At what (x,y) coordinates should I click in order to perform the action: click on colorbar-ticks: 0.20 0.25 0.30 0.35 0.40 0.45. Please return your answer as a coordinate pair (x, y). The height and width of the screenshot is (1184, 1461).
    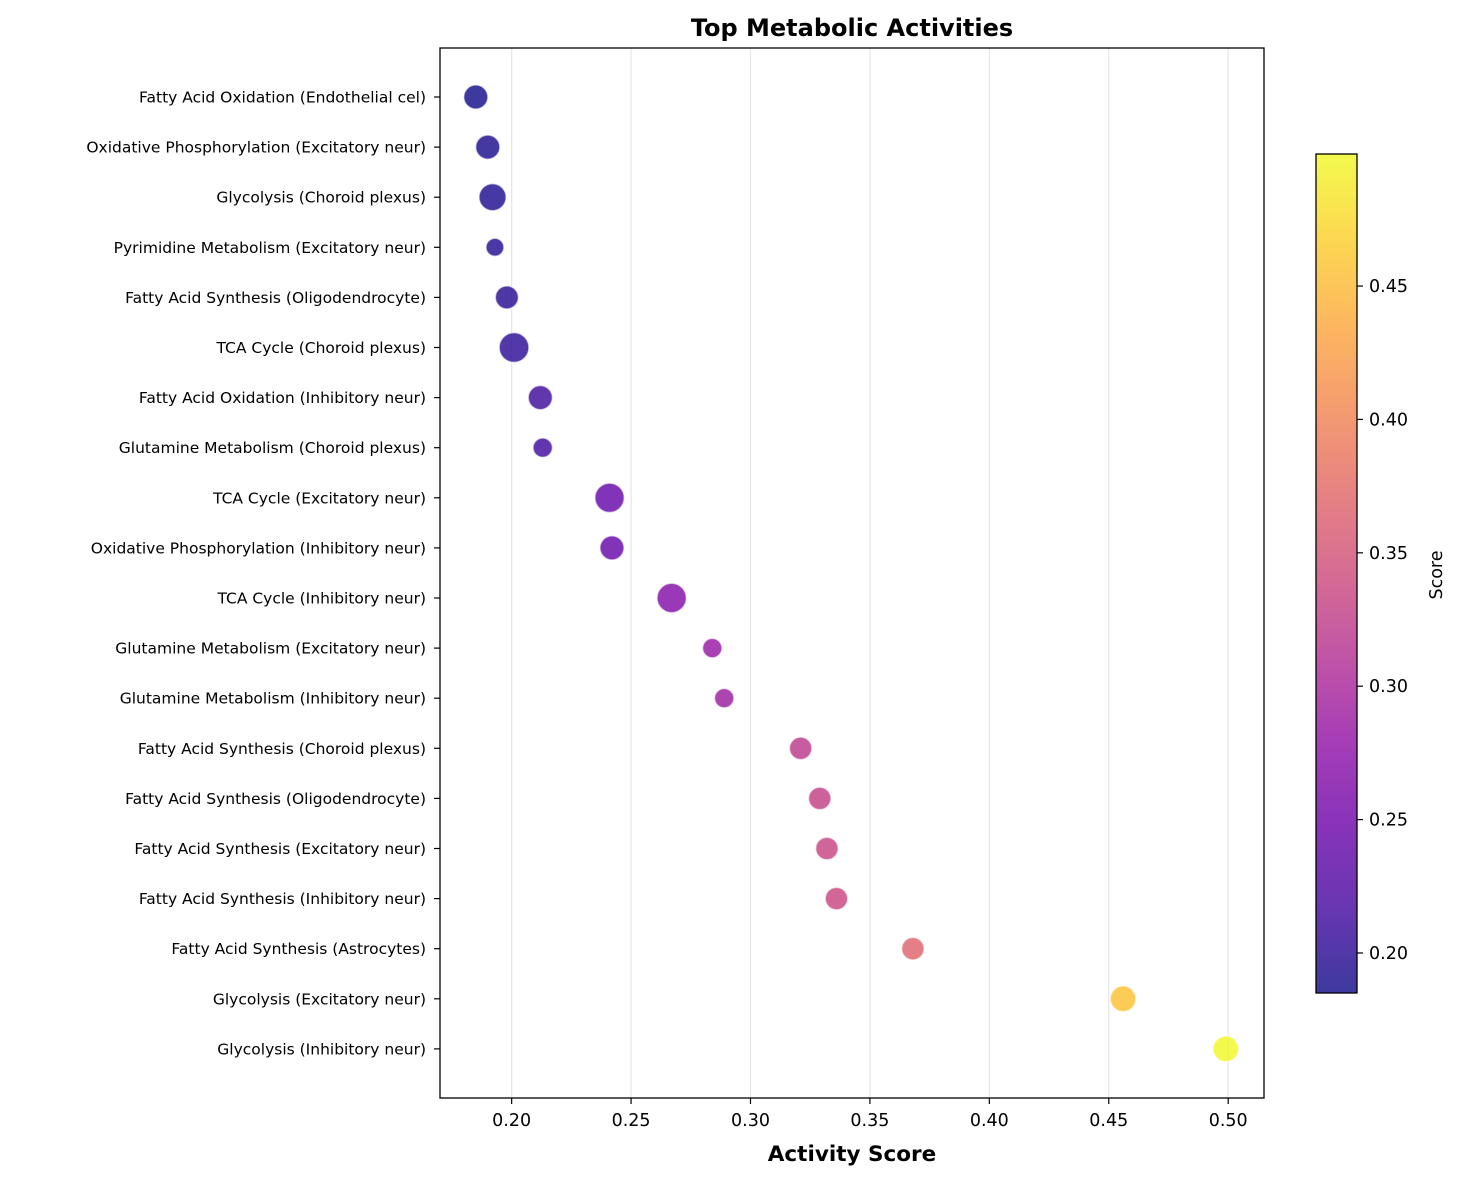
    Looking at the image, I should click on (1382, 620).